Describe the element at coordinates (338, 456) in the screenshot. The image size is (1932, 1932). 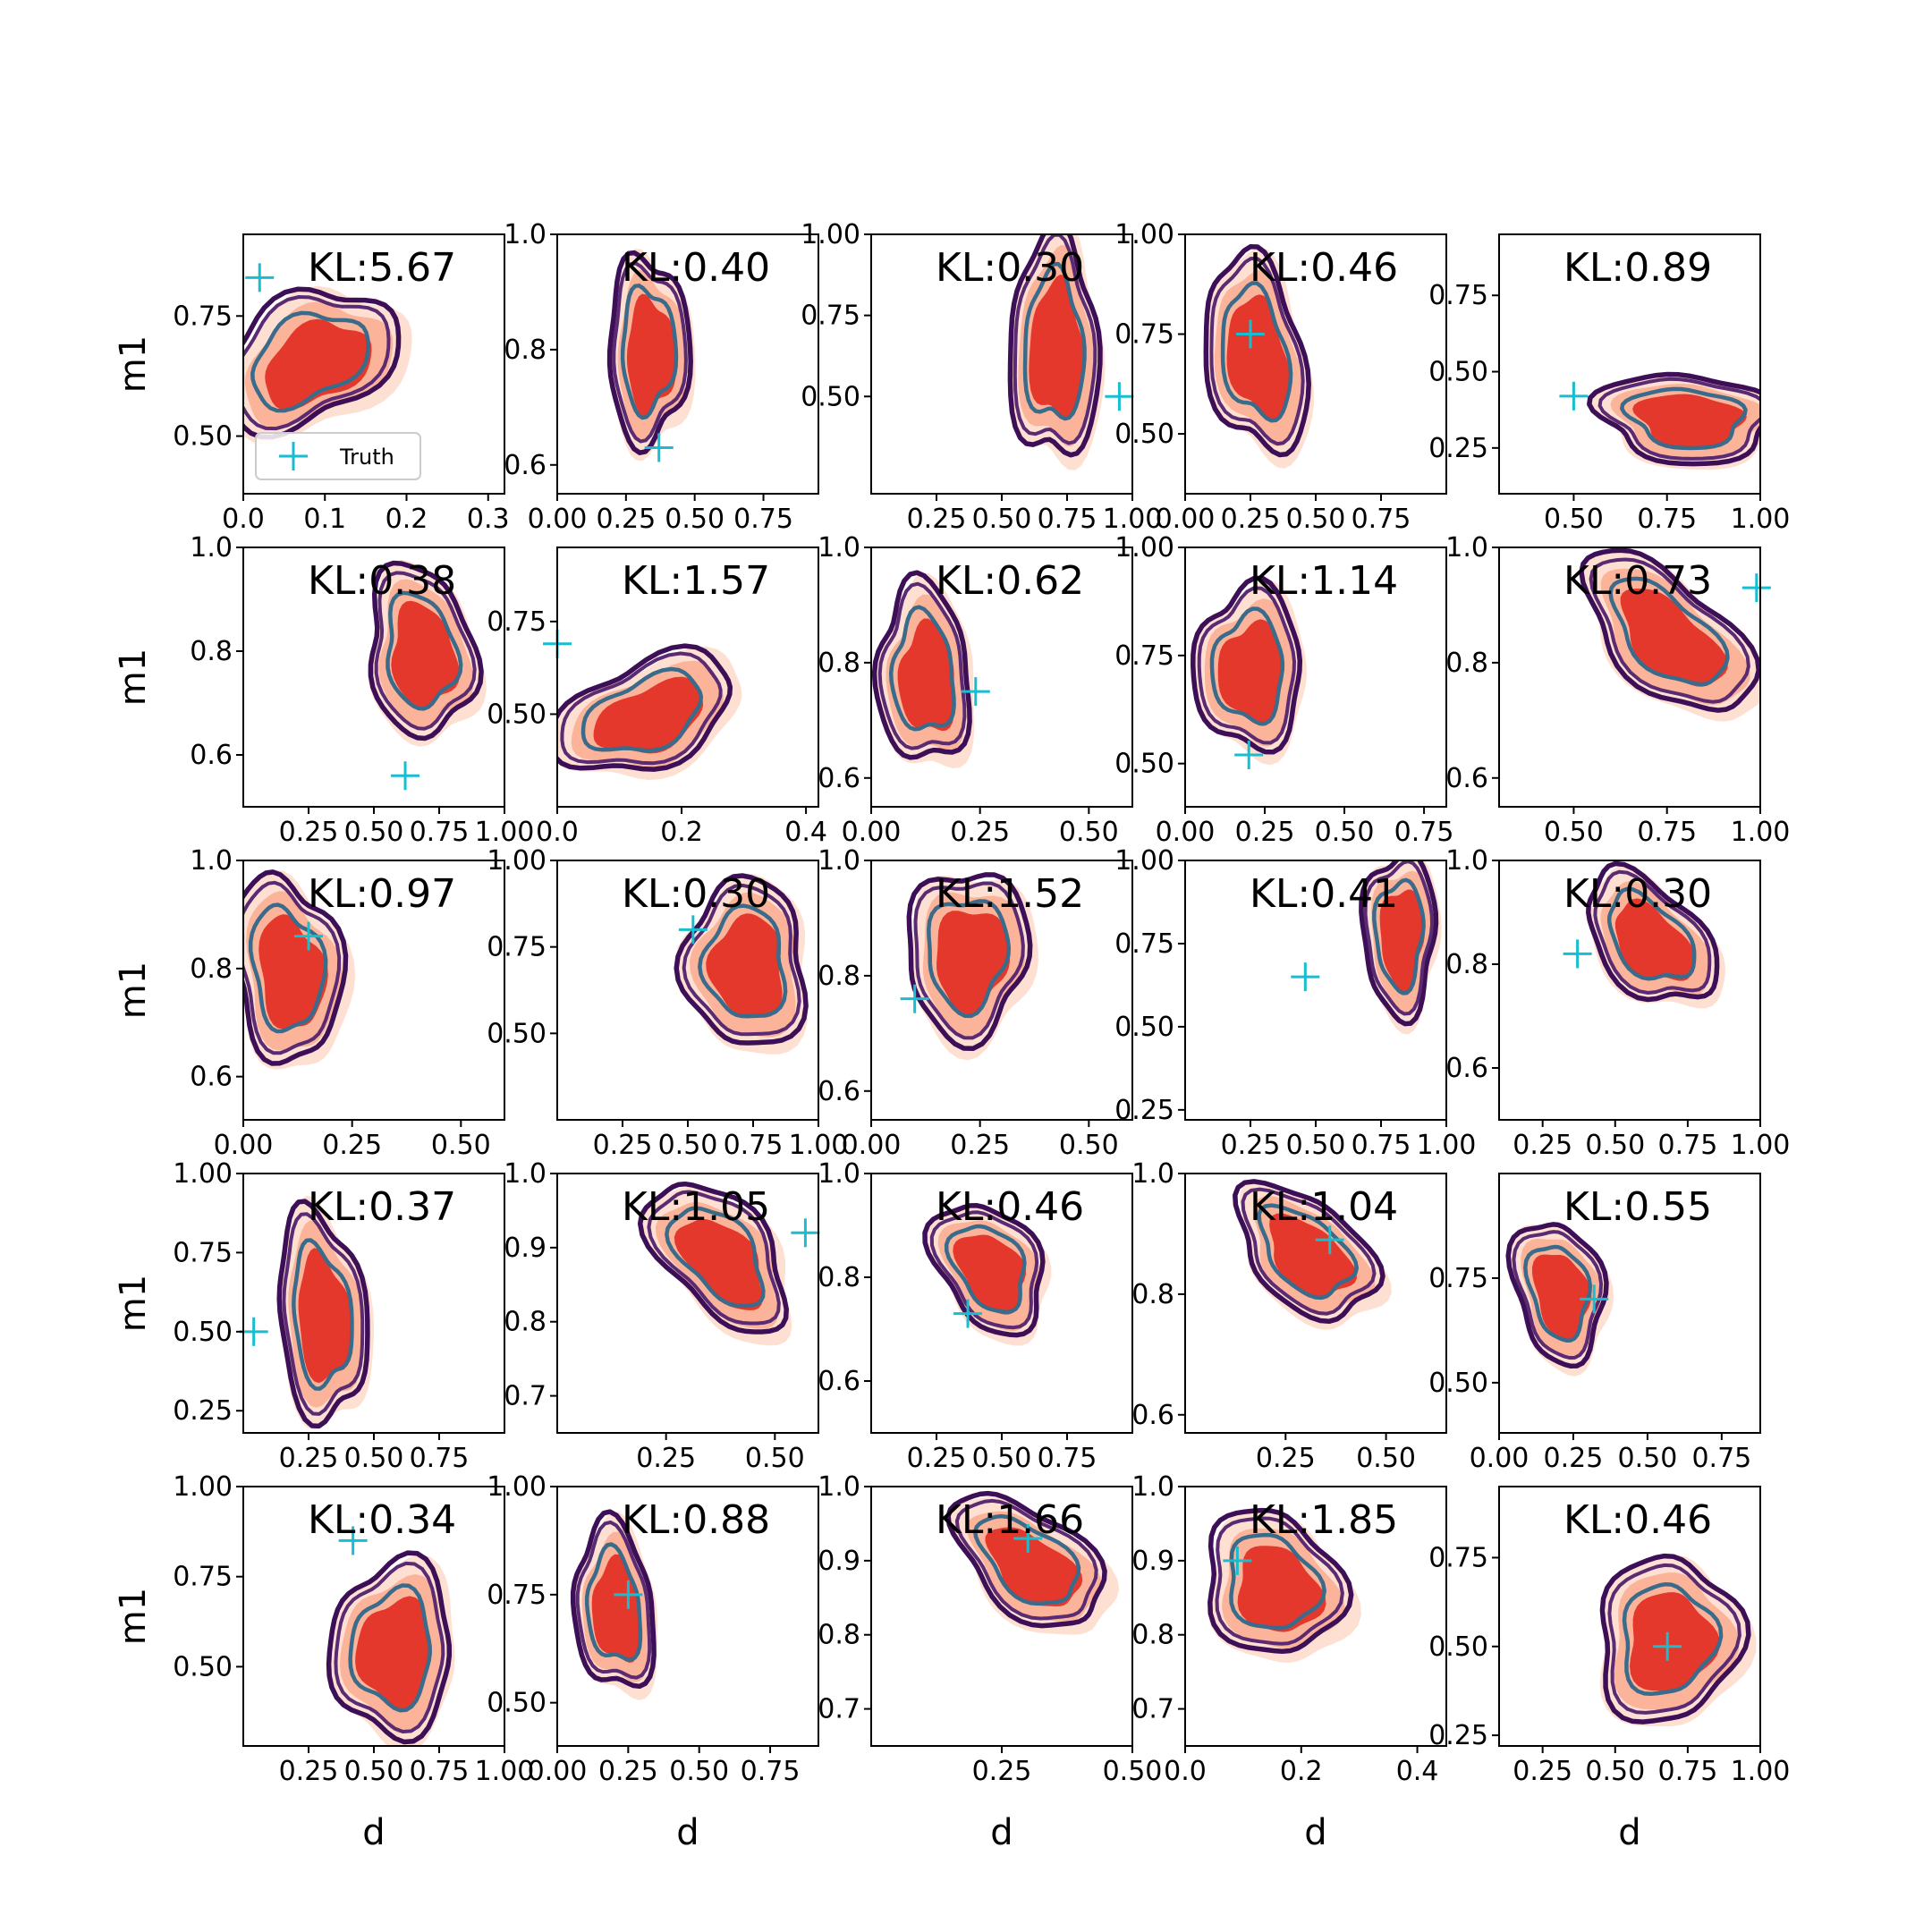
I see `legend-box` at that location.